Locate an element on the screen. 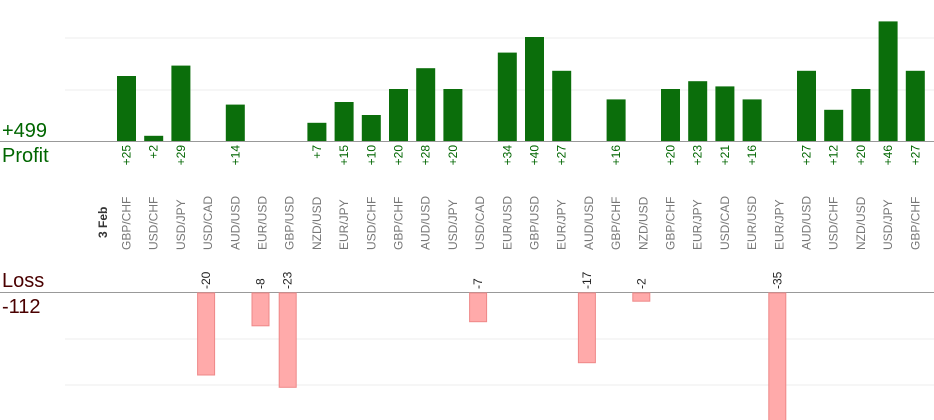 Image resolution: width=934 pixels, height=420 pixels. profit-label: Profit is located at coordinates (25, 156).